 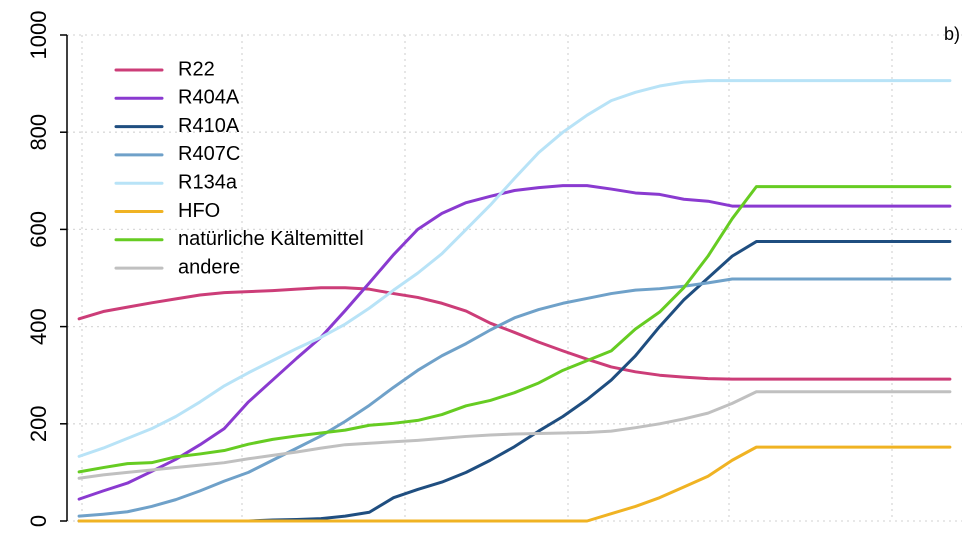 What do you see at coordinates (38, 521) in the screenshot?
I see `y-axis-tick-label: 0` at bounding box center [38, 521].